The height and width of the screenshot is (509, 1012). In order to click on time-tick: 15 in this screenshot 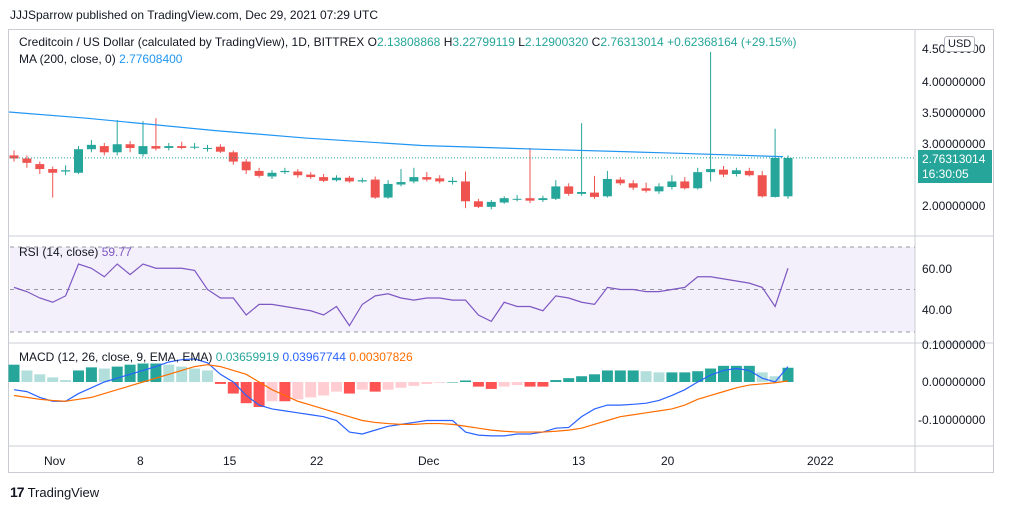, I will do `click(230, 461)`.